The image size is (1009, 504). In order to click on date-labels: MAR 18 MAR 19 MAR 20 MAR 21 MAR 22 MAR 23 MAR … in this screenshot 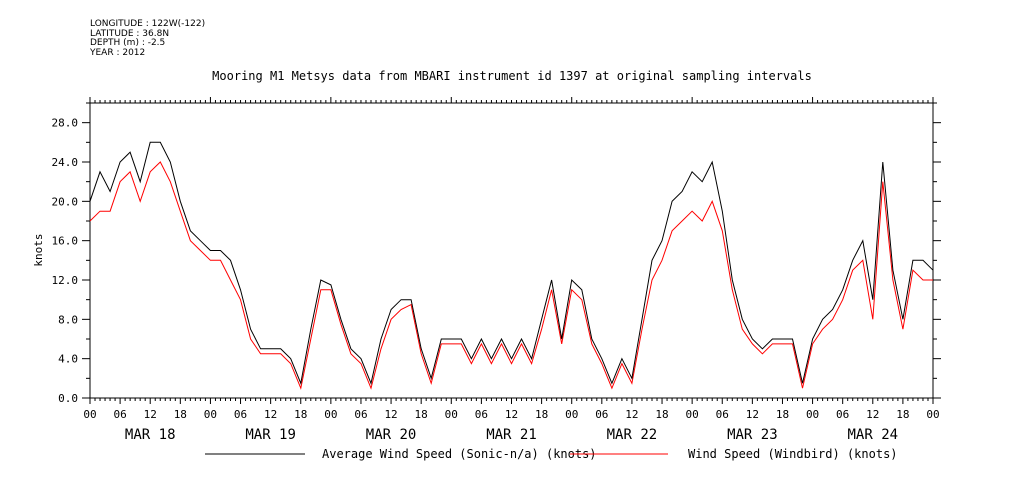, I will do `click(511, 435)`.